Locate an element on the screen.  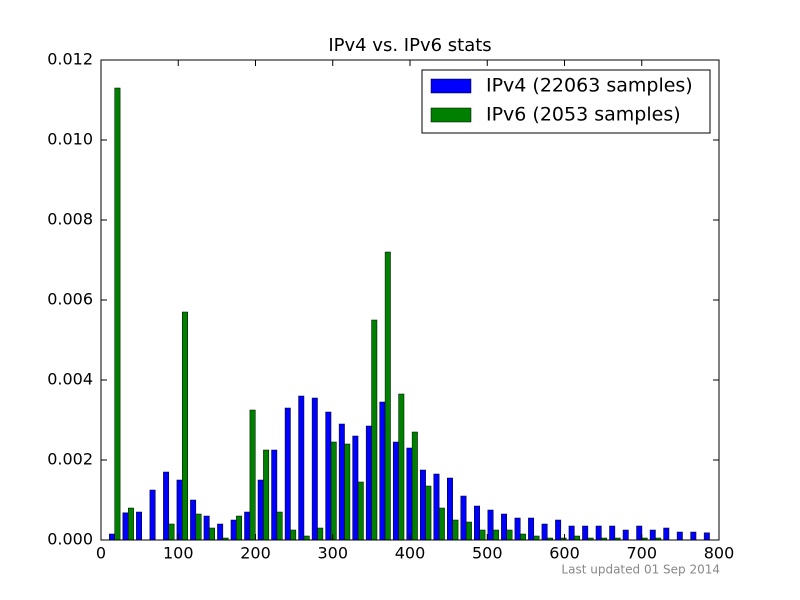
y-tick-label: 0.002 is located at coordinates (70, 459).